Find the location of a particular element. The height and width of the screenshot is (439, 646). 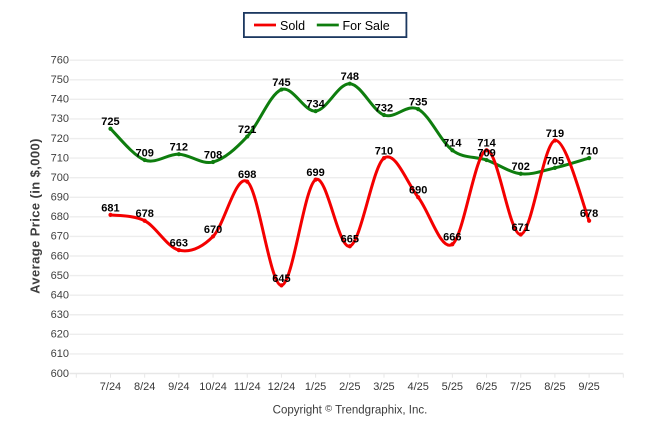

svg-text: 735 is located at coordinates (418, 103).